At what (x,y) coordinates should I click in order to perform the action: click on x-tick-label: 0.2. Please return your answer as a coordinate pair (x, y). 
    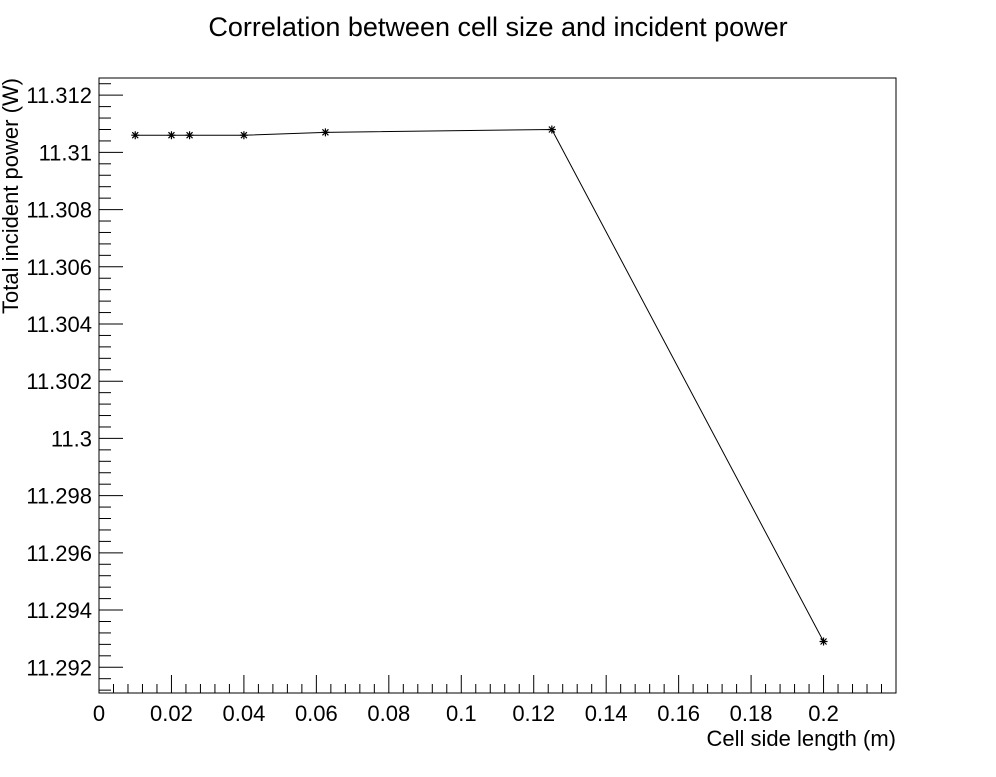
    Looking at the image, I should click on (823, 713).